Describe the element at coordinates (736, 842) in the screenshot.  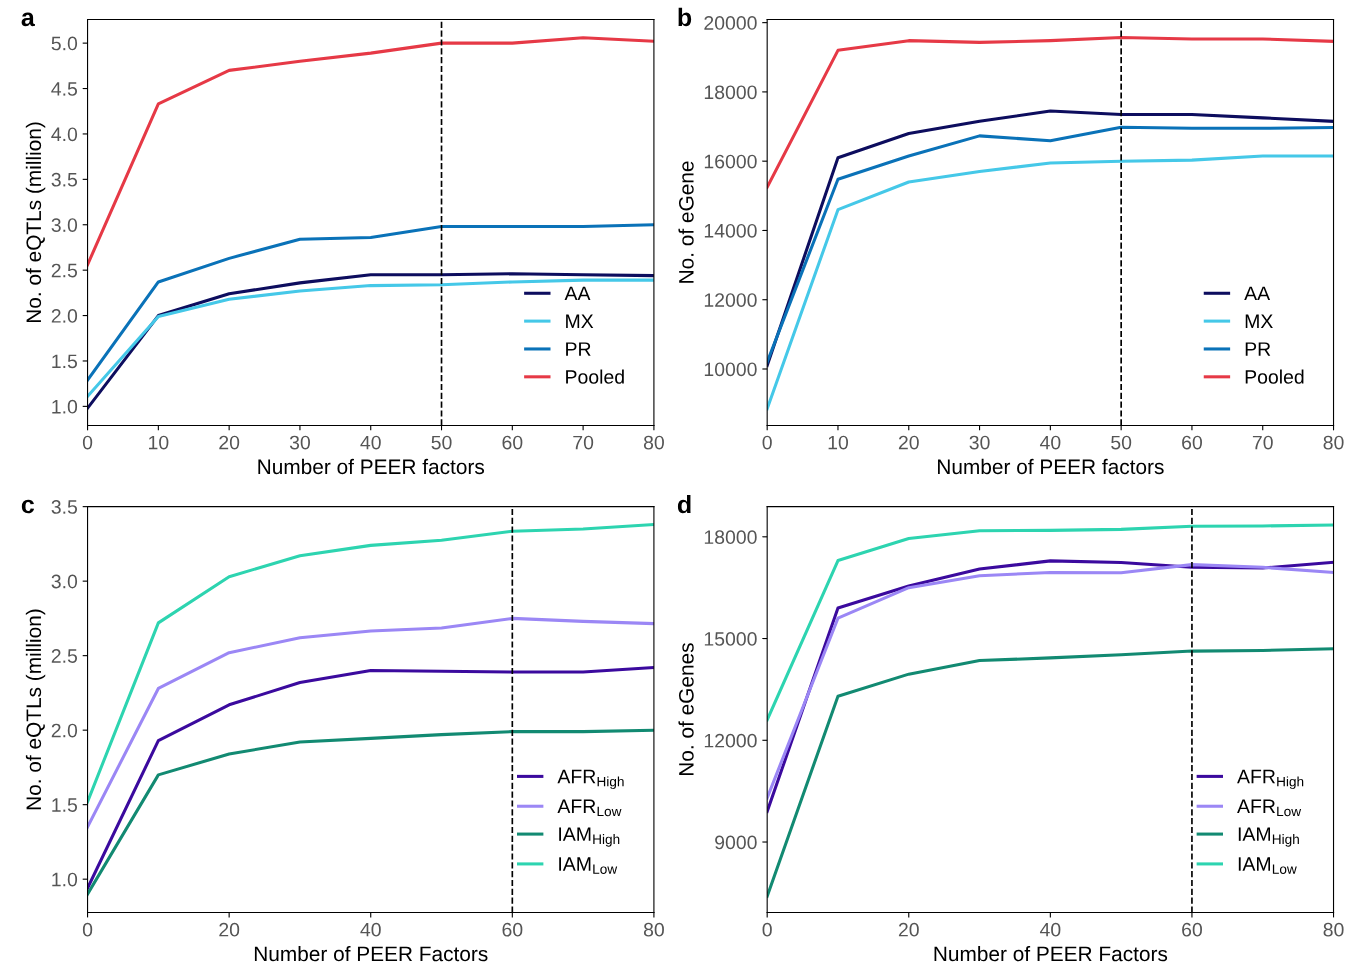
I see `y-tick-label: 9000` at that location.